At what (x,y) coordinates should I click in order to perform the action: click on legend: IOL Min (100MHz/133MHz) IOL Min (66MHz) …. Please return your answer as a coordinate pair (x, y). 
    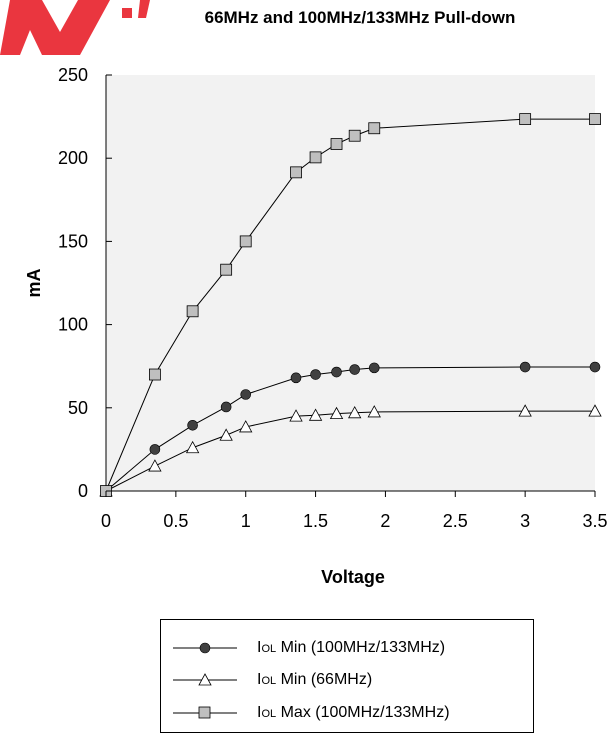
    Looking at the image, I should click on (347, 676).